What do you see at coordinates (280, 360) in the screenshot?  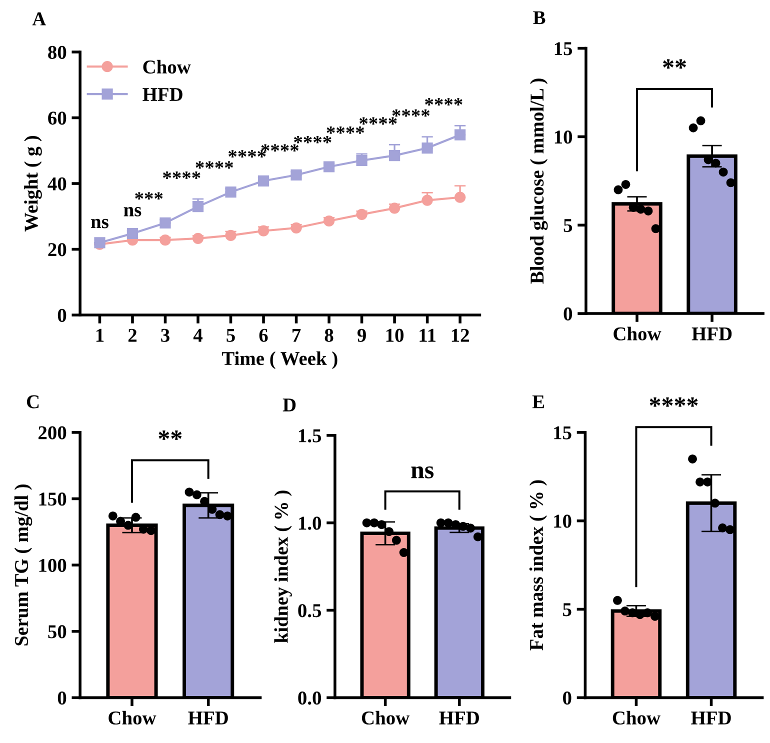 I see `x-axis-title: Time ( Week )` at bounding box center [280, 360].